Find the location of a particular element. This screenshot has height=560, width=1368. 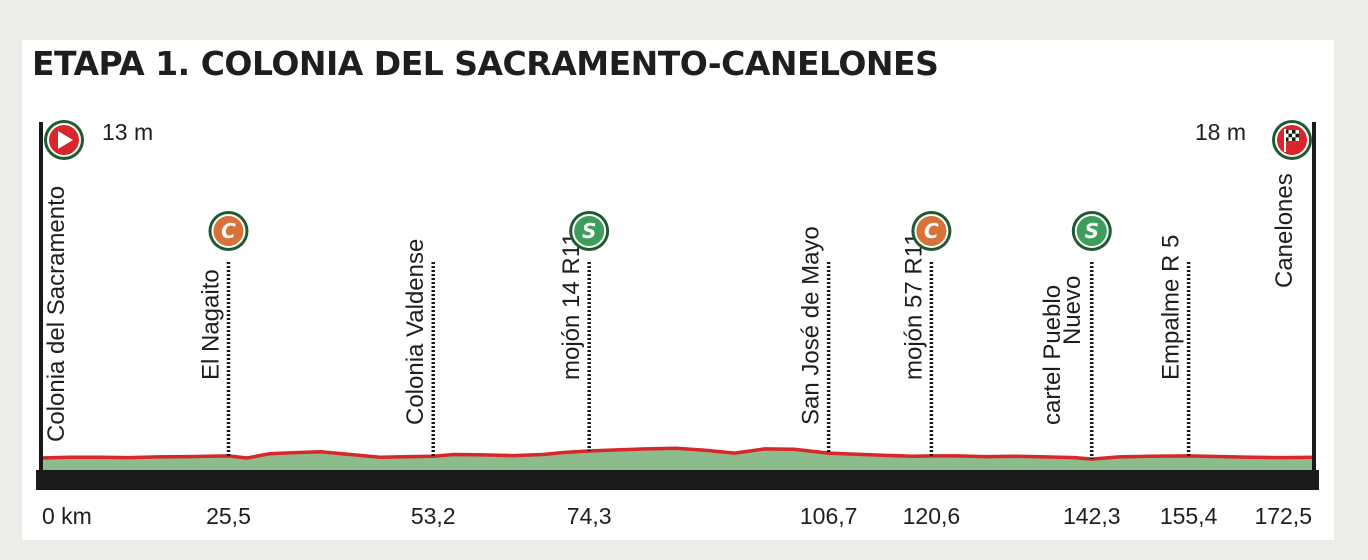

start-altitude: 13 m is located at coordinates (127, 132).